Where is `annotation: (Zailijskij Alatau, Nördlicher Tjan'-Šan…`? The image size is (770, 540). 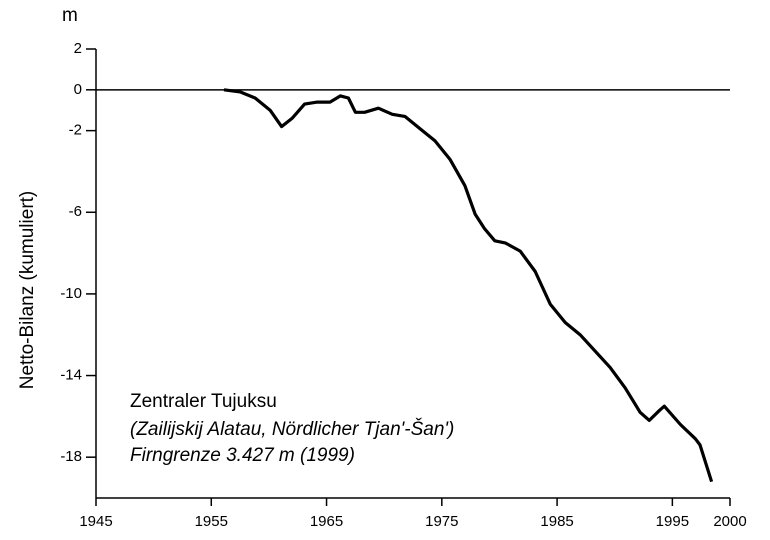
annotation: (Zailijskij Alatau, Nördlicher Tjan'-Šan… is located at coordinates (292, 429).